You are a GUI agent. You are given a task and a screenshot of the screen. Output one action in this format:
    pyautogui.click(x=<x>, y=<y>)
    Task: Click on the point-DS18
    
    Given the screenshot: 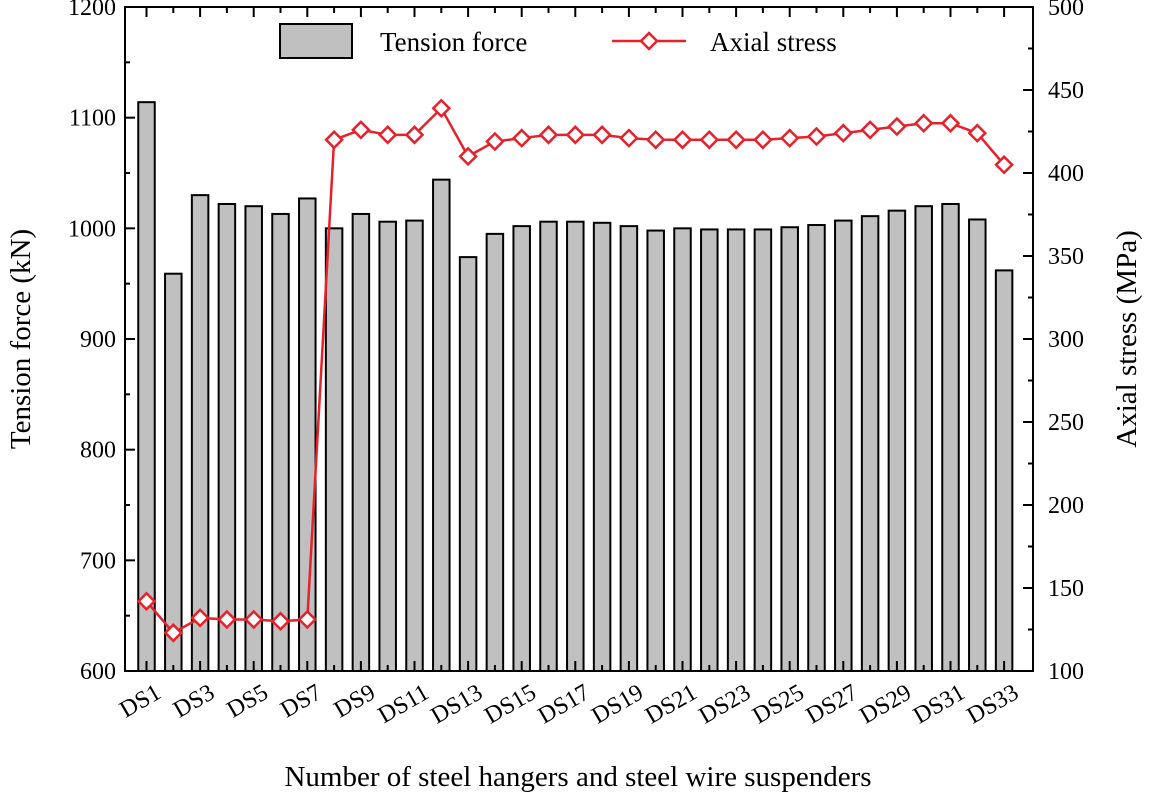 What is the action you would take?
    pyautogui.click(x=602, y=135)
    